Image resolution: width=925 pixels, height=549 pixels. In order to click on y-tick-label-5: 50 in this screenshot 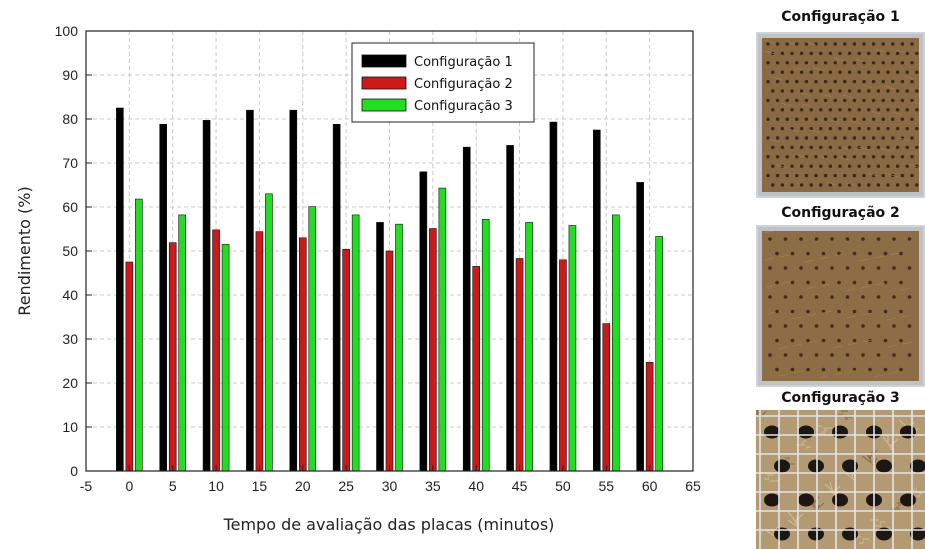, I will do `click(70, 251)`.